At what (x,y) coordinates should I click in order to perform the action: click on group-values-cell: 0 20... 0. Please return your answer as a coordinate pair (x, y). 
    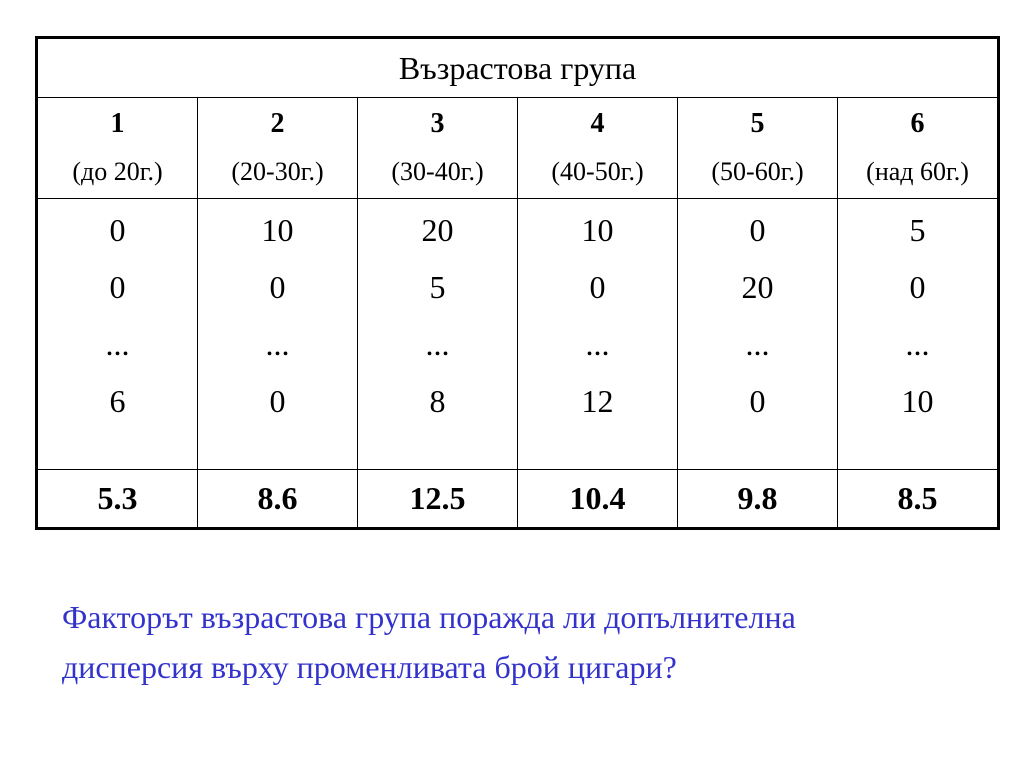
    Looking at the image, I should click on (757, 334).